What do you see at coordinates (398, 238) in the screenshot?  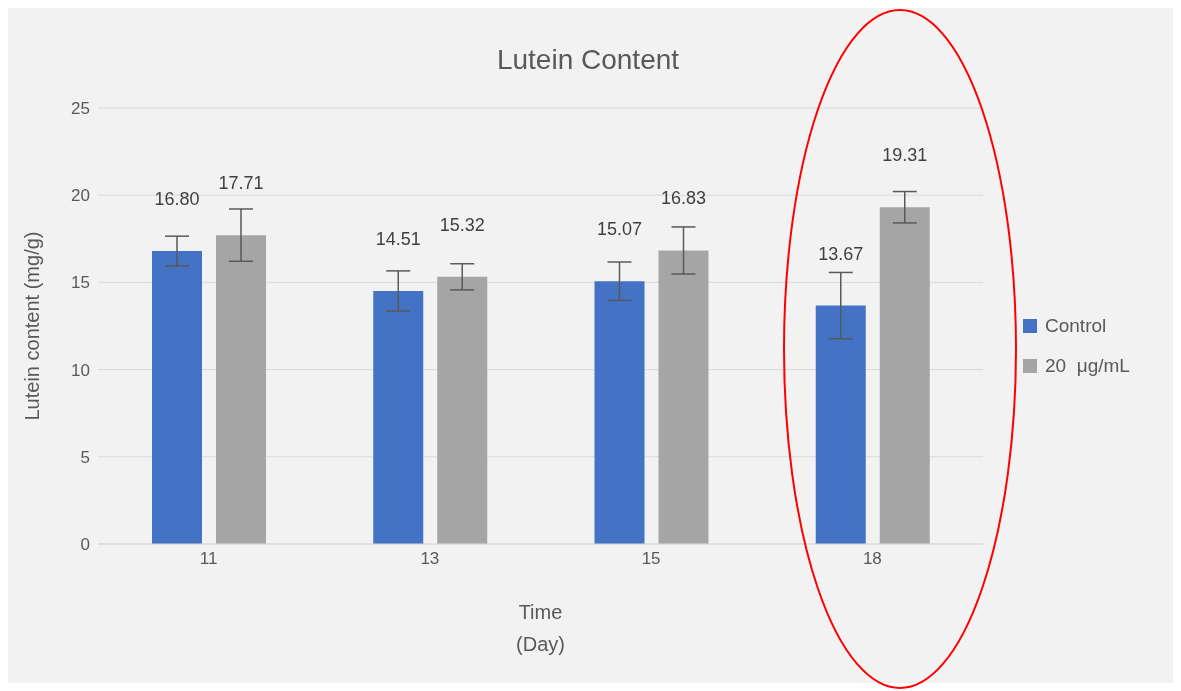 I see `data-label: 14.51` at bounding box center [398, 238].